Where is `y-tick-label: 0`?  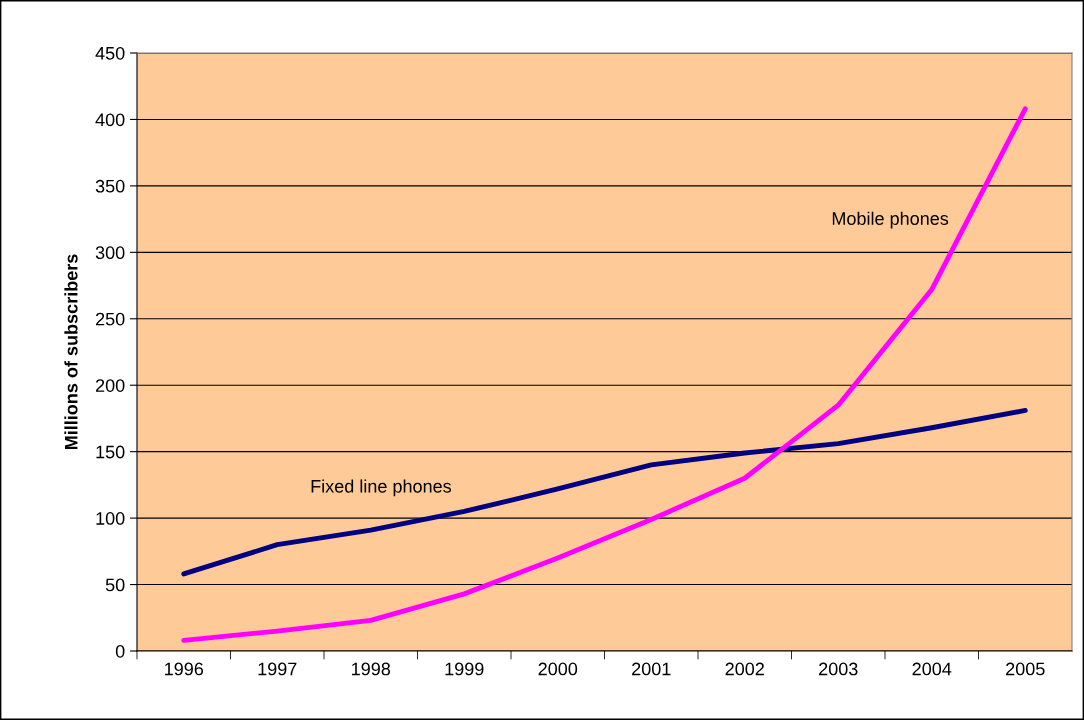
y-tick-label: 0 is located at coordinates (120, 651).